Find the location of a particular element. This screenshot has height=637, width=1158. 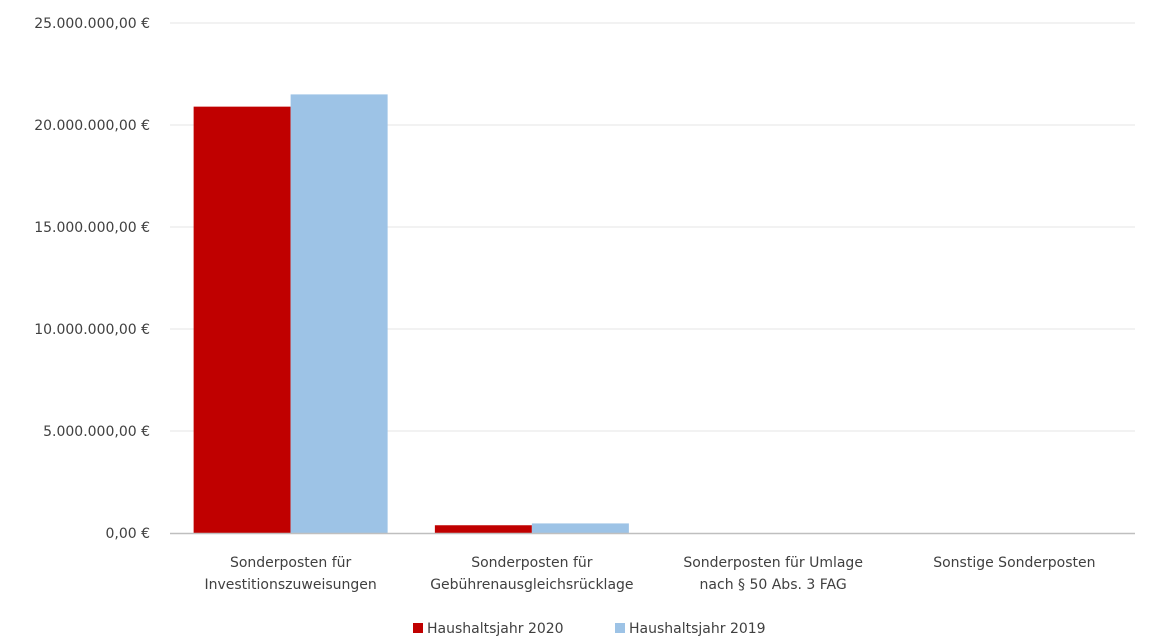

legend: Haushaltsjahr 2020 Haushaltsjahr 2019 is located at coordinates (589, 629).